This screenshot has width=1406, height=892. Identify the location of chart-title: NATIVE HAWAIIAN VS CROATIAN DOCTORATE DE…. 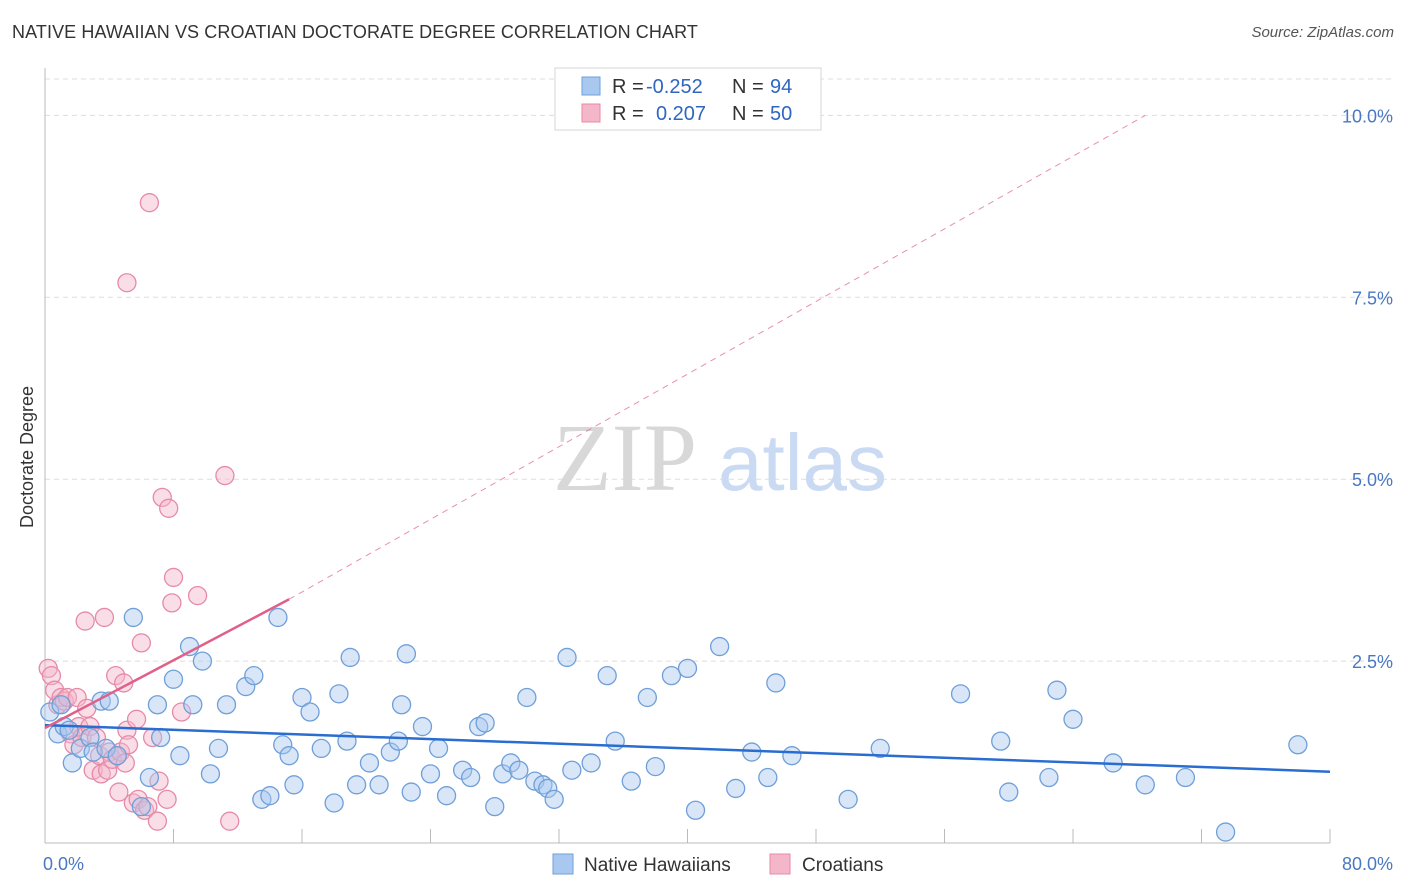
(355, 32).